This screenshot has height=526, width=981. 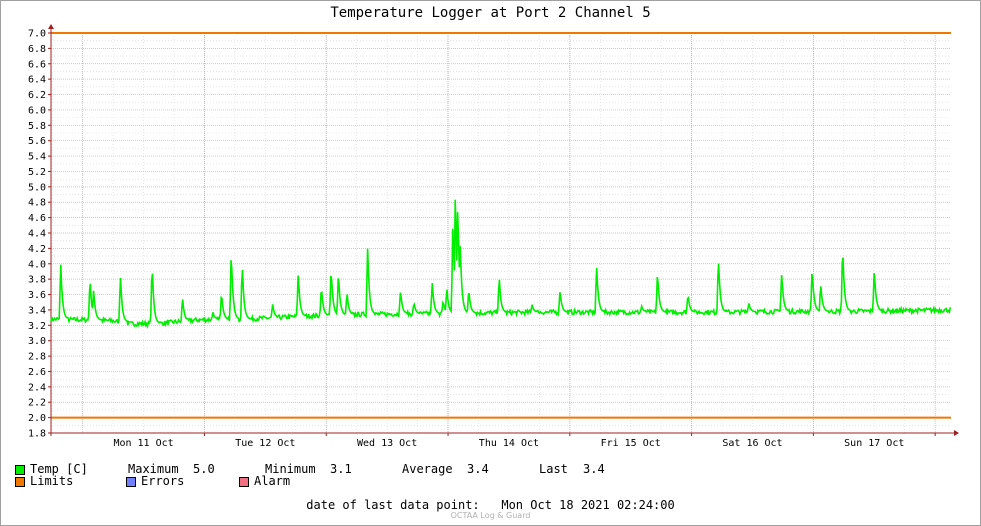 What do you see at coordinates (37, 249) in the screenshot?
I see `y-tick-label: 4.2` at bounding box center [37, 249].